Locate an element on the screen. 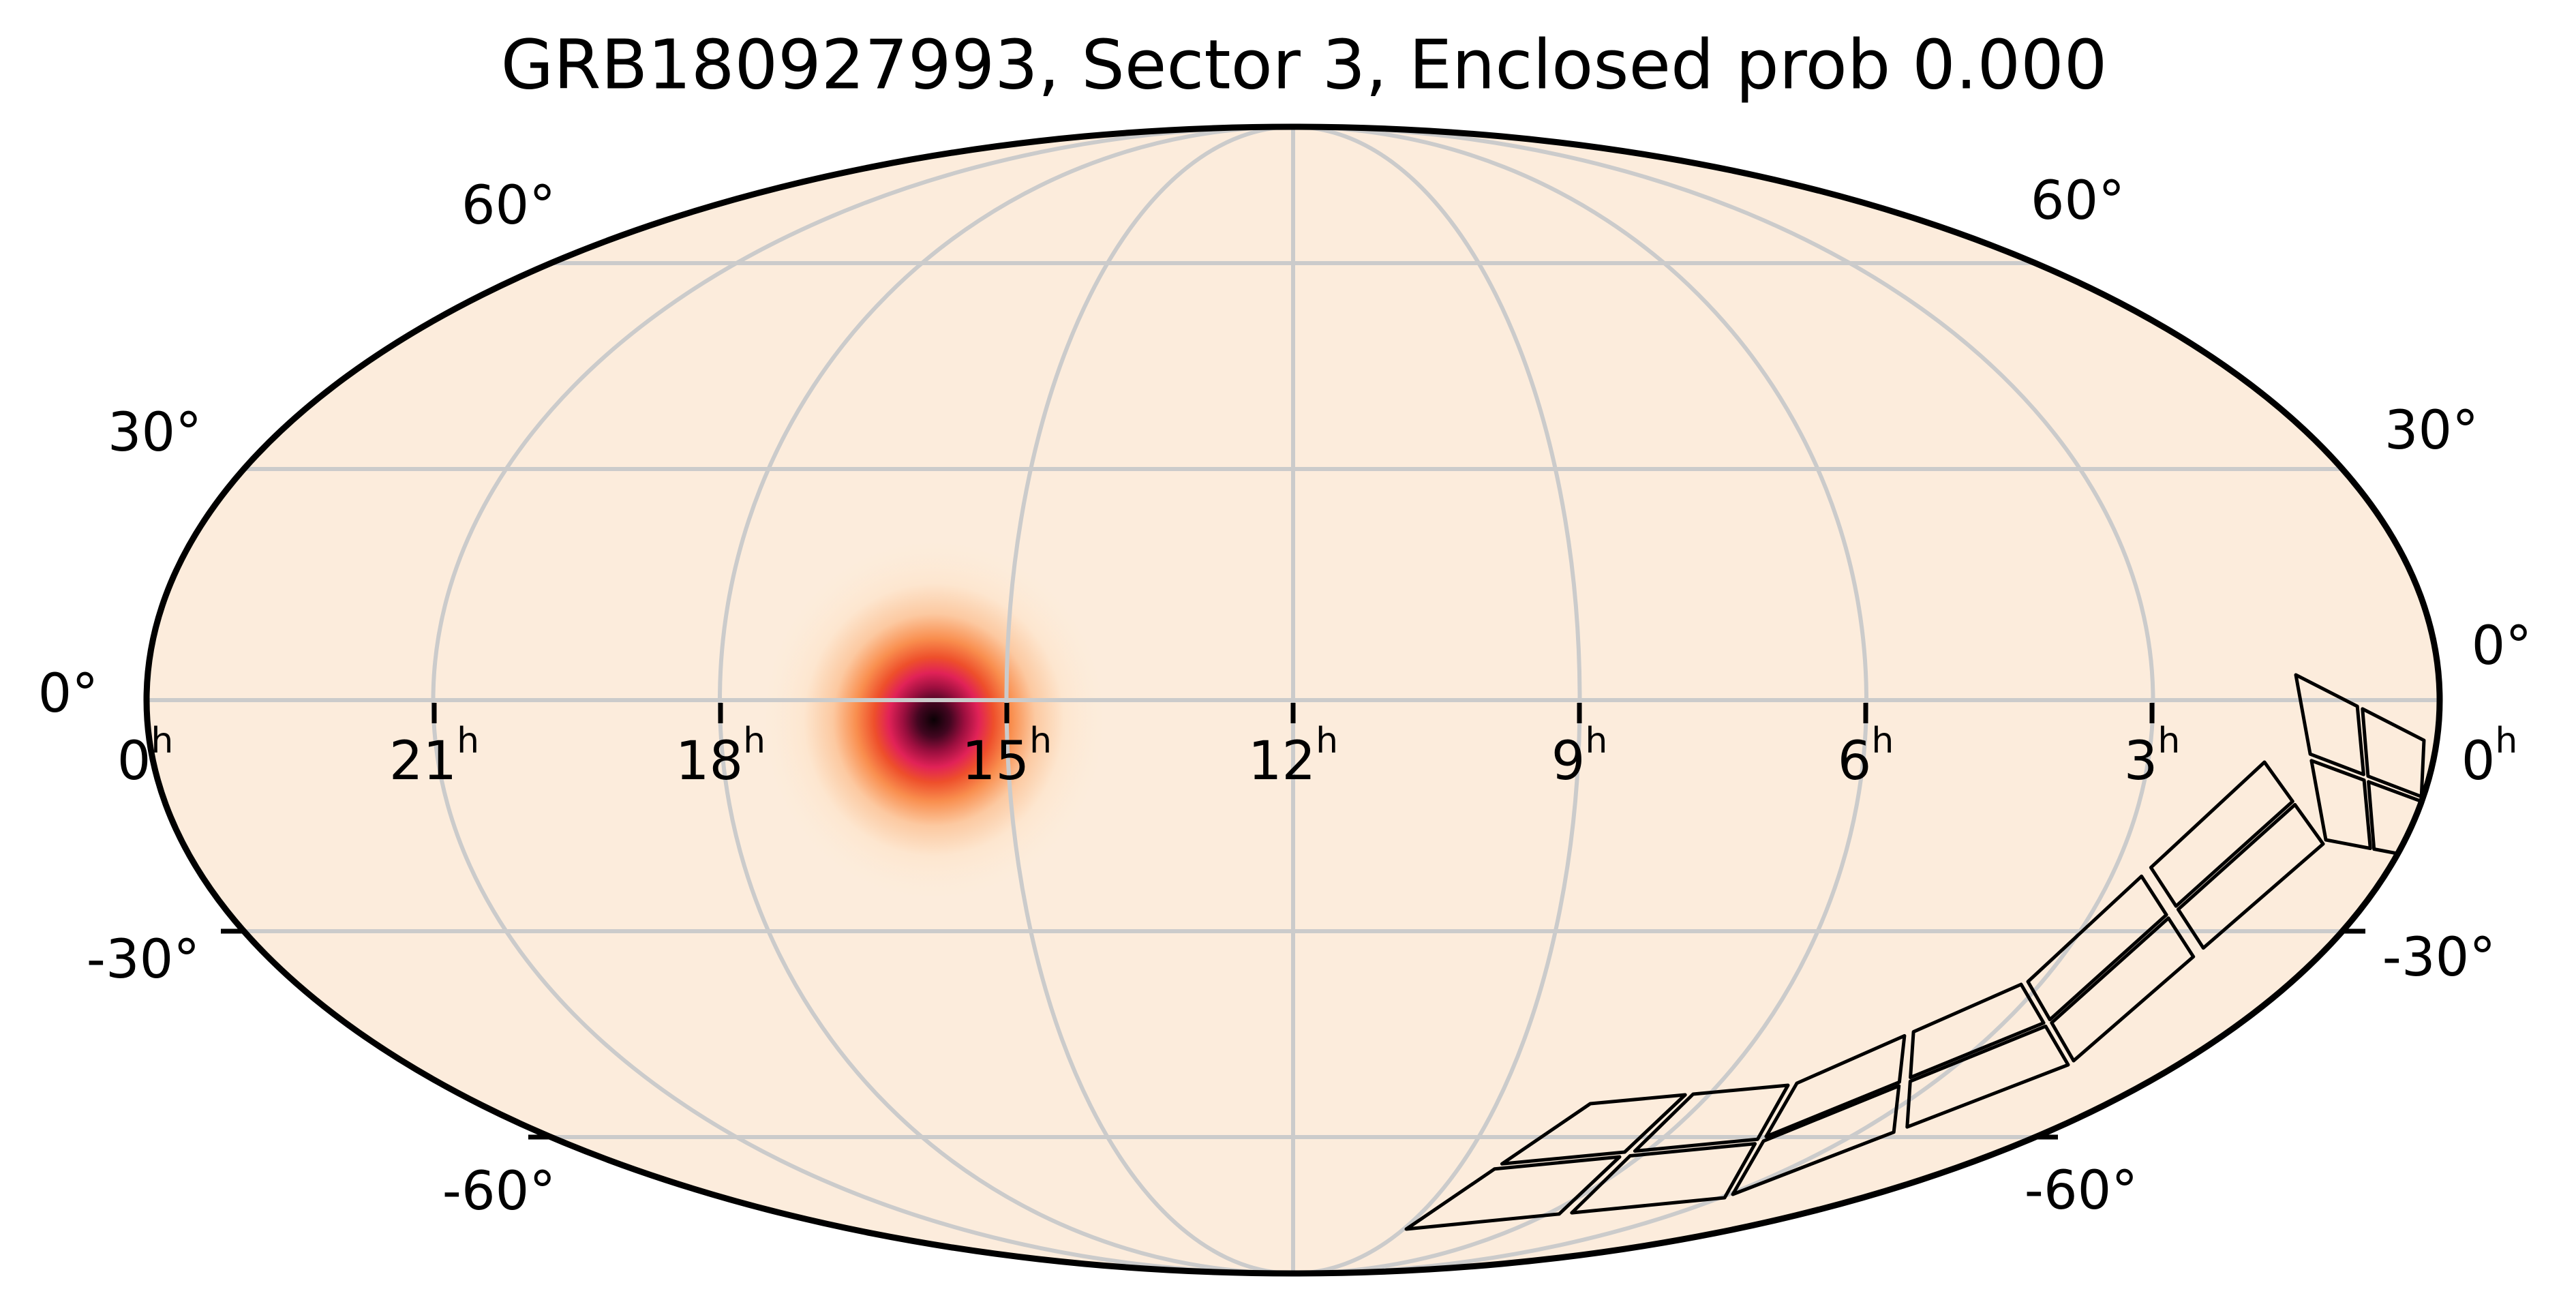 This screenshot has width=2576, height=1315. dec-label-right-60: 60° is located at coordinates (2078, 201).